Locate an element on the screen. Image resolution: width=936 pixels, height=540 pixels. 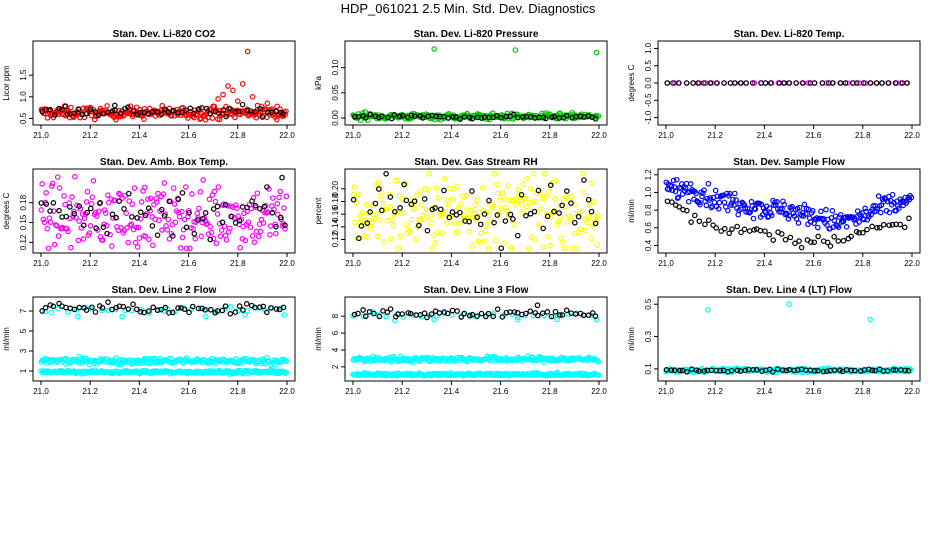
plot-frame is located at coordinates (476, 339).